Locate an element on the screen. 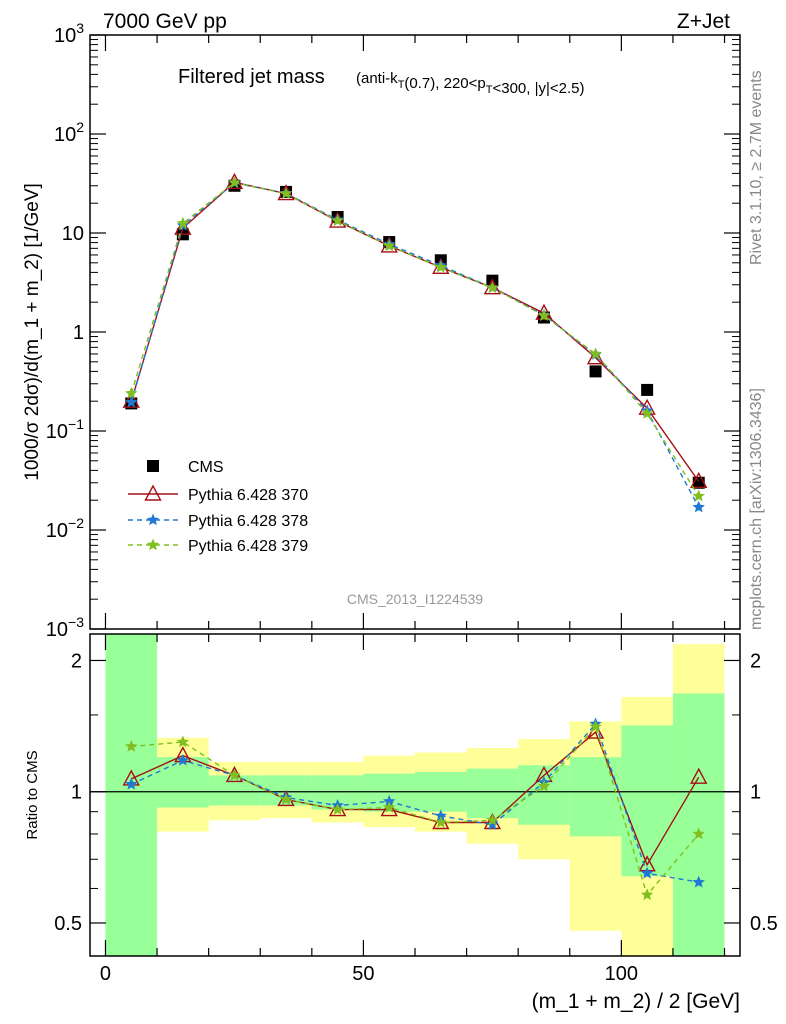 The height and width of the screenshot is (1024, 786). y-tick-label: 10⁻² is located at coordinates (65, 528).